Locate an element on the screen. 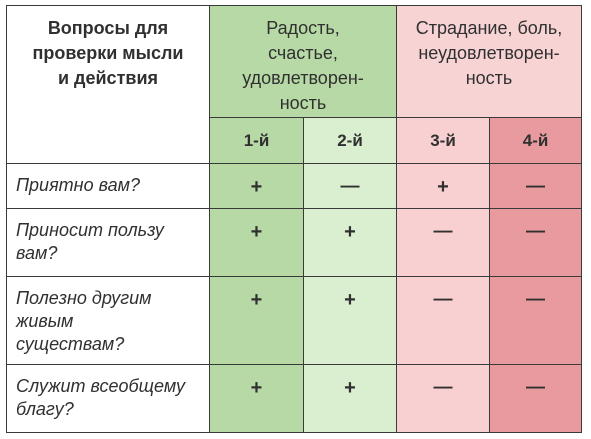 The width and height of the screenshot is (591, 439). question-text: Полезно другим живым существам? is located at coordinates (84, 321).